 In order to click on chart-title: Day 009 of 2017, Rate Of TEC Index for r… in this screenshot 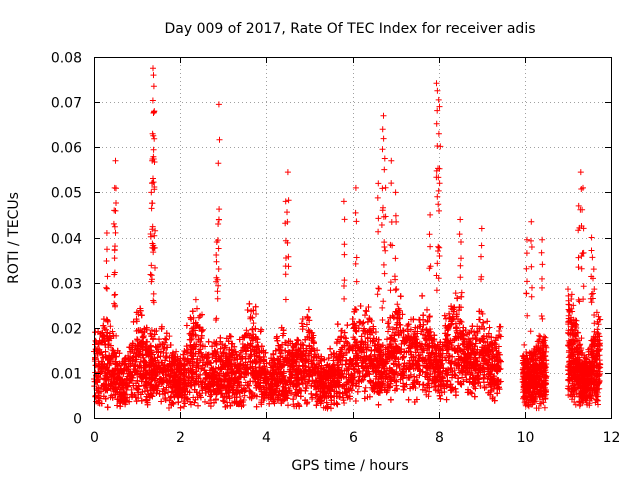, I will do `click(349, 29)`.